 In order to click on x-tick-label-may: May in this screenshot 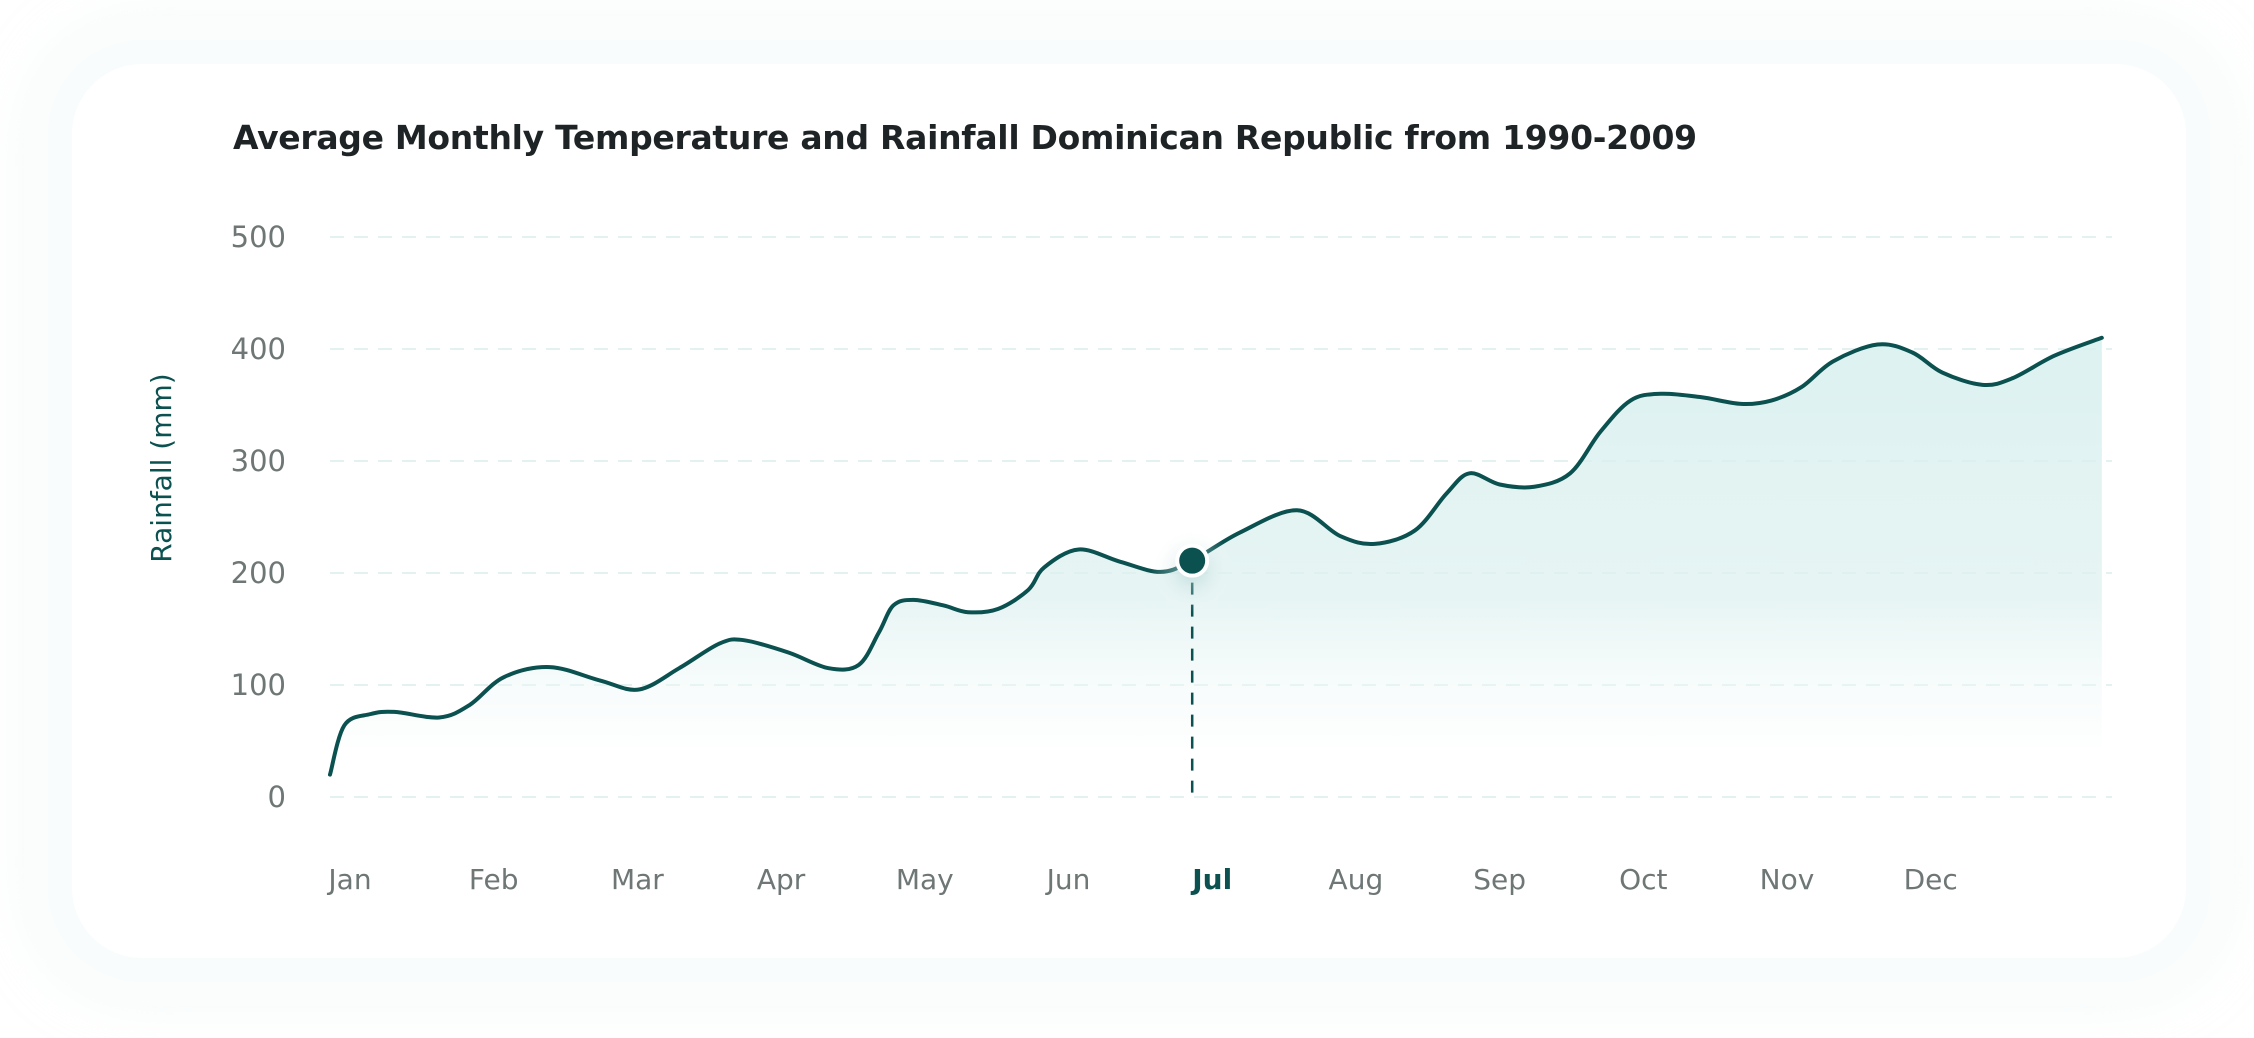, I will do `click(925, 879)`.